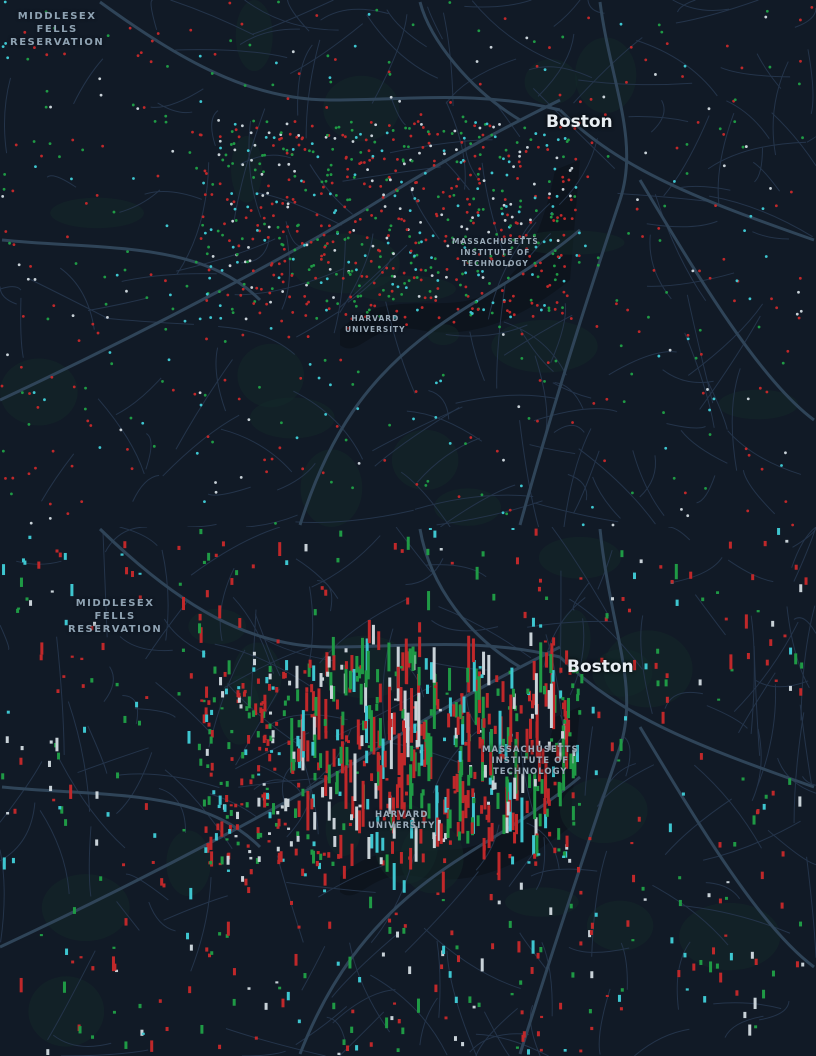  Describe the element at coordinates (686, 722) in the screenshot. I see `highway` at that location.